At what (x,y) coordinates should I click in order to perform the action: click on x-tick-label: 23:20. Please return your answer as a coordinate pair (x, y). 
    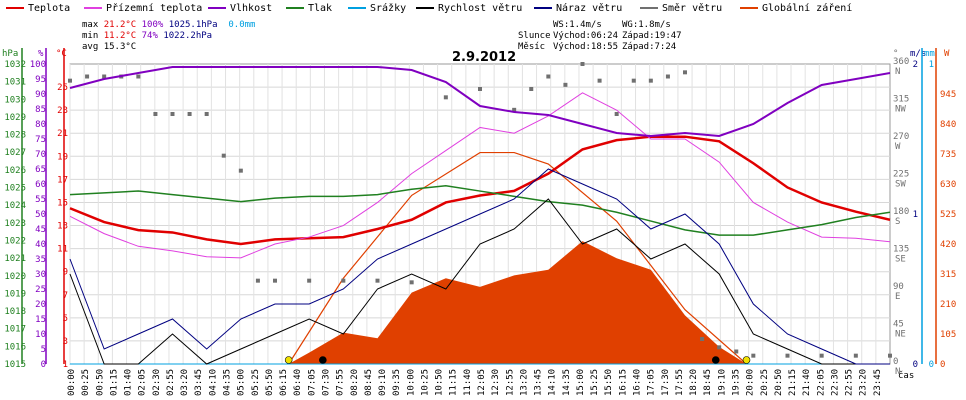
    Looking at the image, I should click on (864, 382).